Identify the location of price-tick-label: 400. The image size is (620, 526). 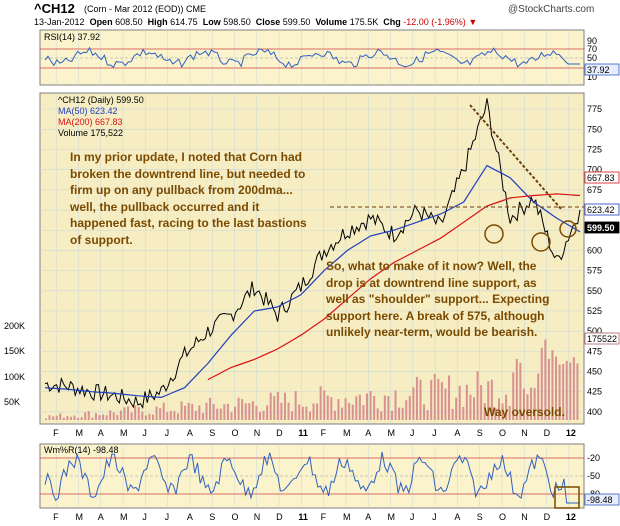
(594, 412).